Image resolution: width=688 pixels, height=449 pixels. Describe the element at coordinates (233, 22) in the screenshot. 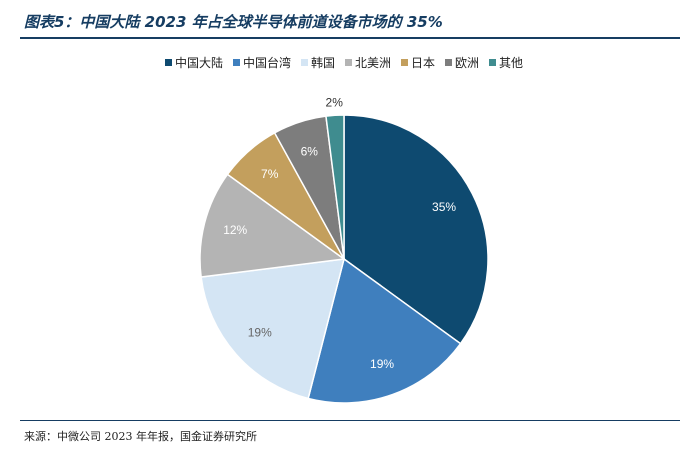

I see `chart-title: 图表5：中国大陆 2023 年占全球半导体前道设备市场的 35%` at that location.